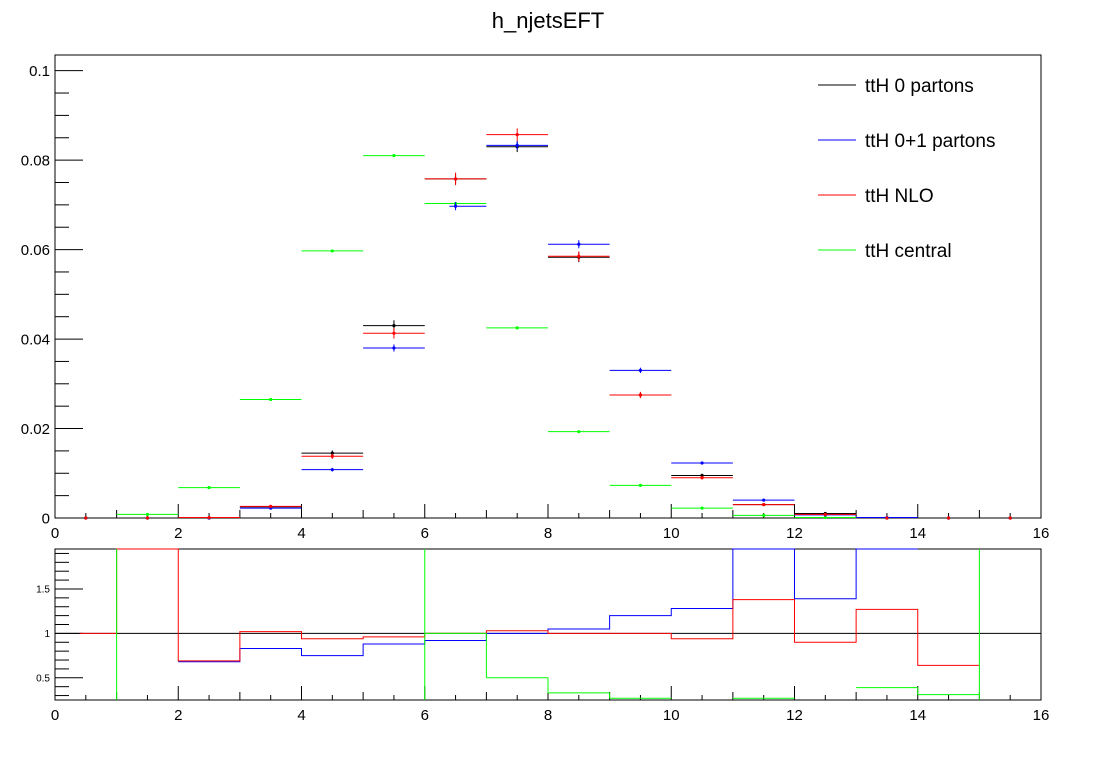  I want to click on y-tick-label: 0.02, so click(35, 429).